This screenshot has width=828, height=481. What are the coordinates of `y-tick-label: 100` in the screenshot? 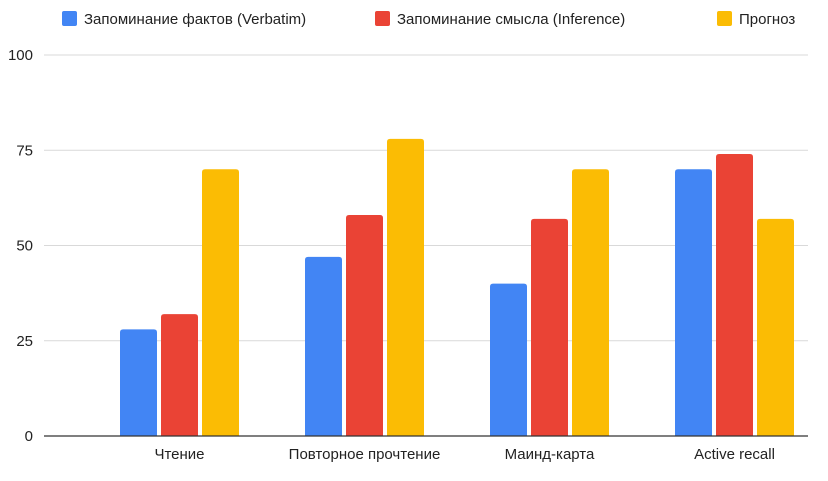 It's located at (20, 55).